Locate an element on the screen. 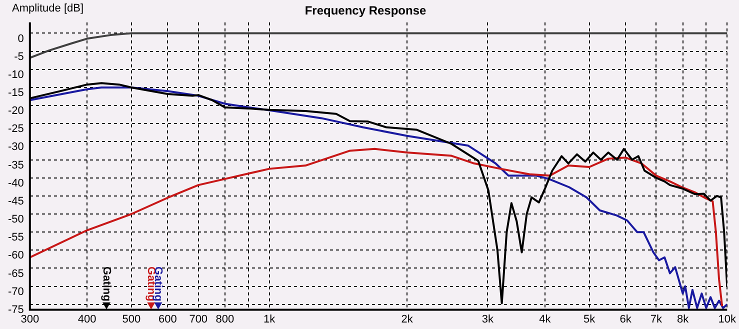 The image size is (739, 329). y-tick-label: -60 is located at coordinates (16, 256).